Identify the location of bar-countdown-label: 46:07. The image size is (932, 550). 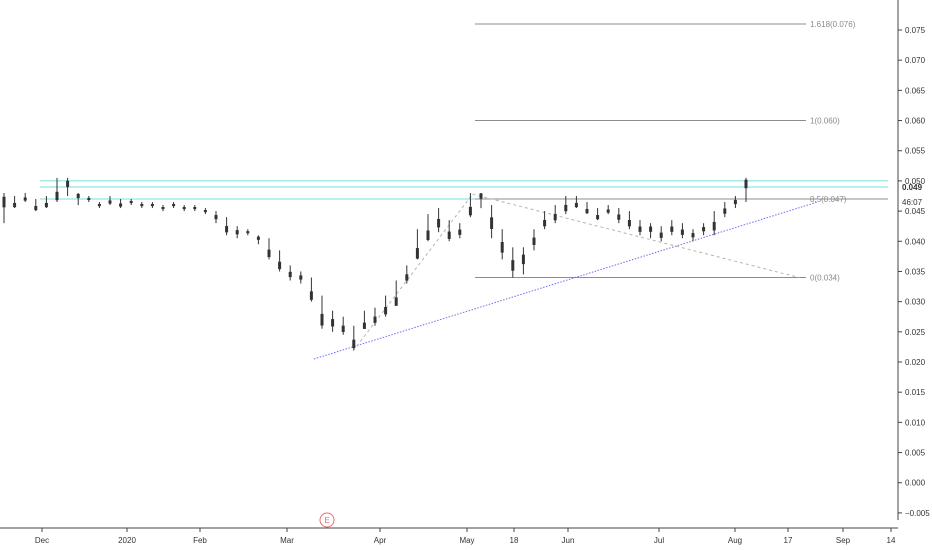
(912, 202).